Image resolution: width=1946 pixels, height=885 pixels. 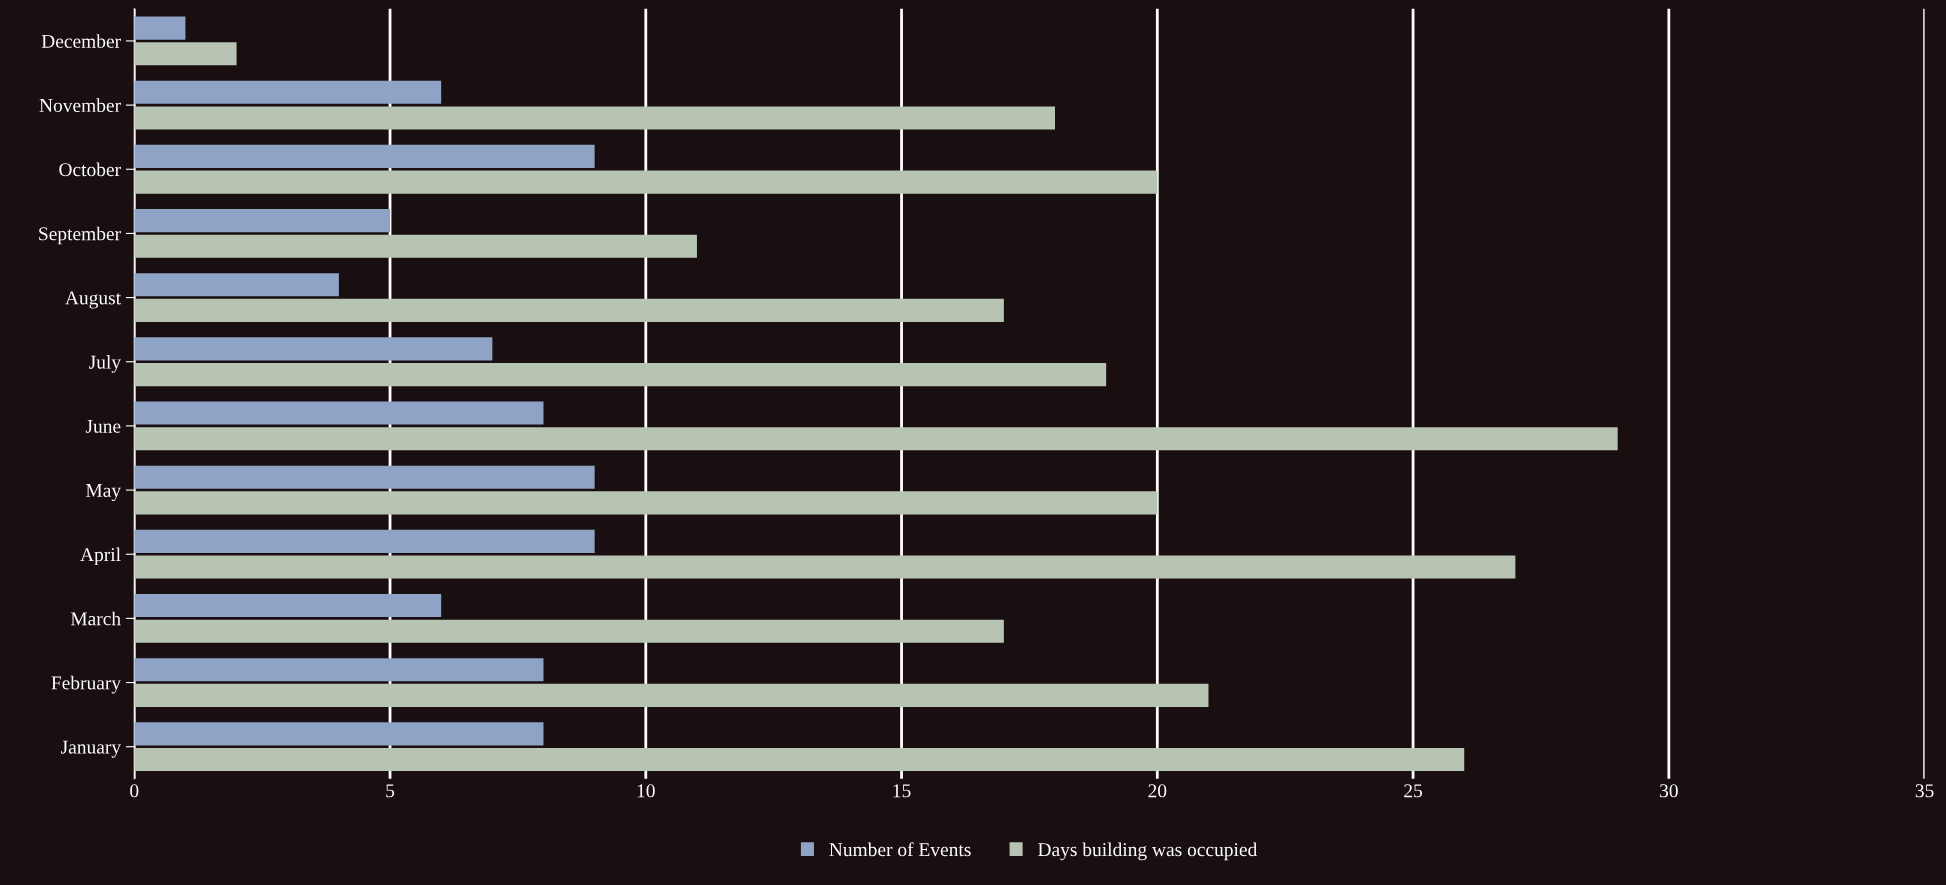 I want to click on y-tick-label: May, so click(x=103, y=492).